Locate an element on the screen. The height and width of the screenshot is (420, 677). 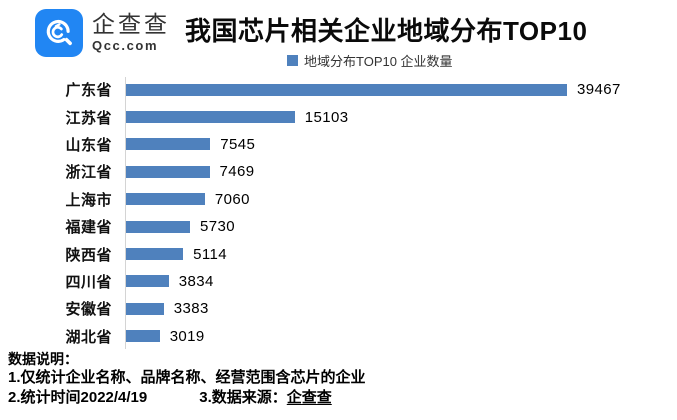
footer-heading: 数据说明： is located at coordinates (43, 359).